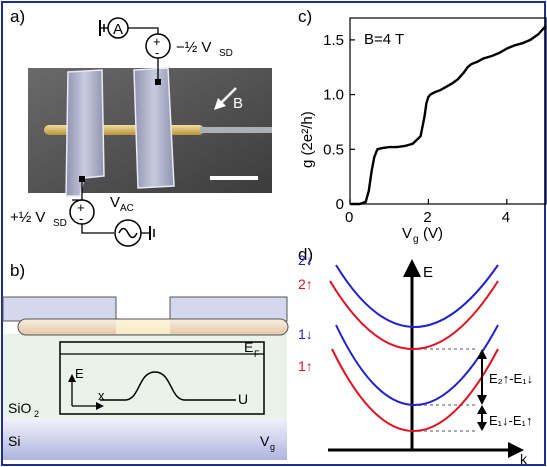  Describe the element at coordinates (416, 239) in the screenshot. I see `x-axis-label-sub: g` at that location.